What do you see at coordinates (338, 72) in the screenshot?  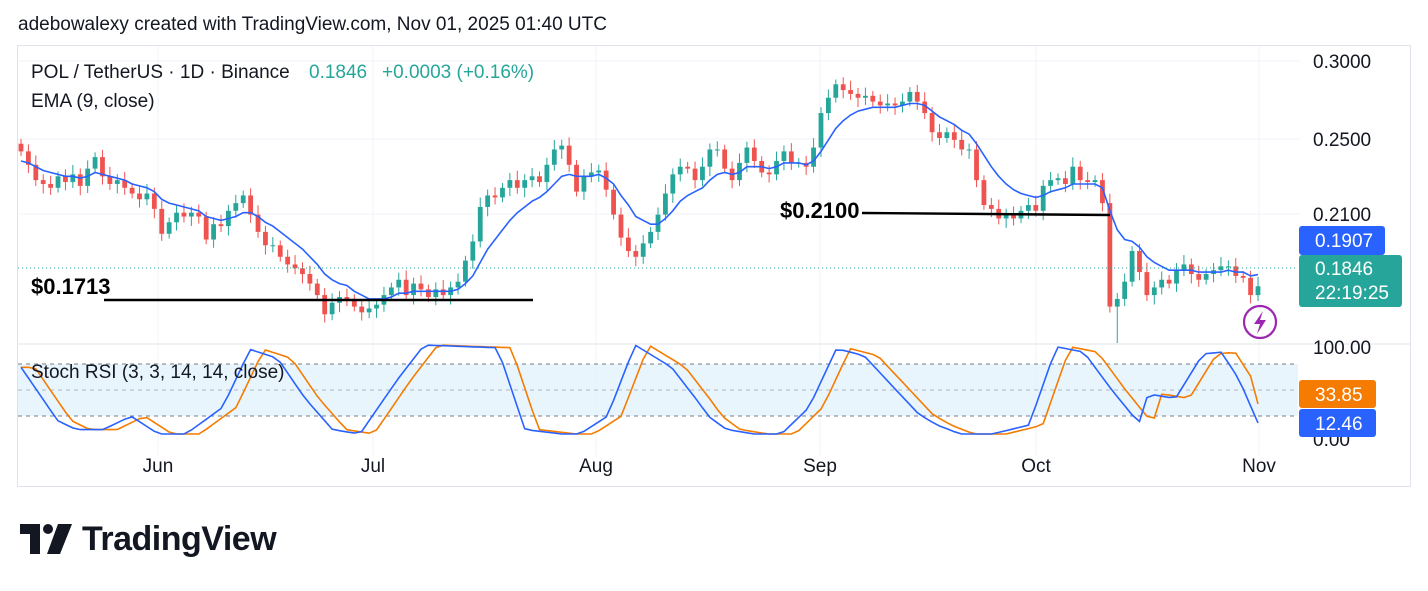 I see `symbol-price: 0.1846` at bounding box center [338, 72].